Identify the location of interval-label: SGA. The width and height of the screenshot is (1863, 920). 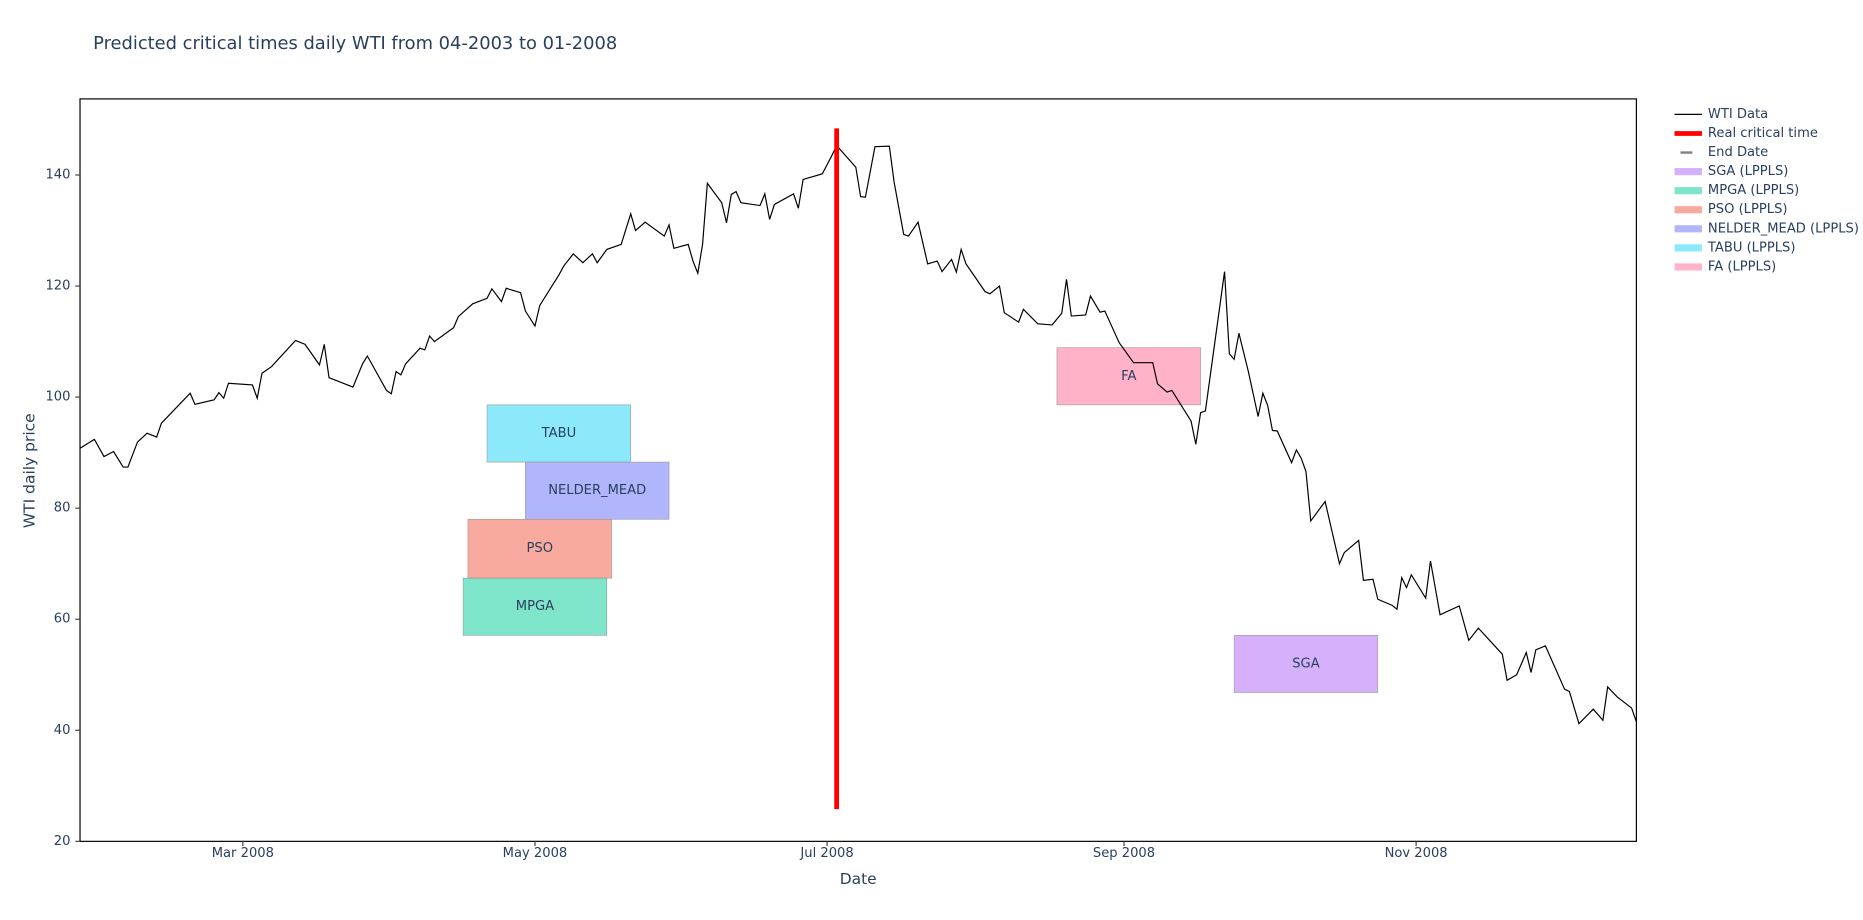
(1305, 663).